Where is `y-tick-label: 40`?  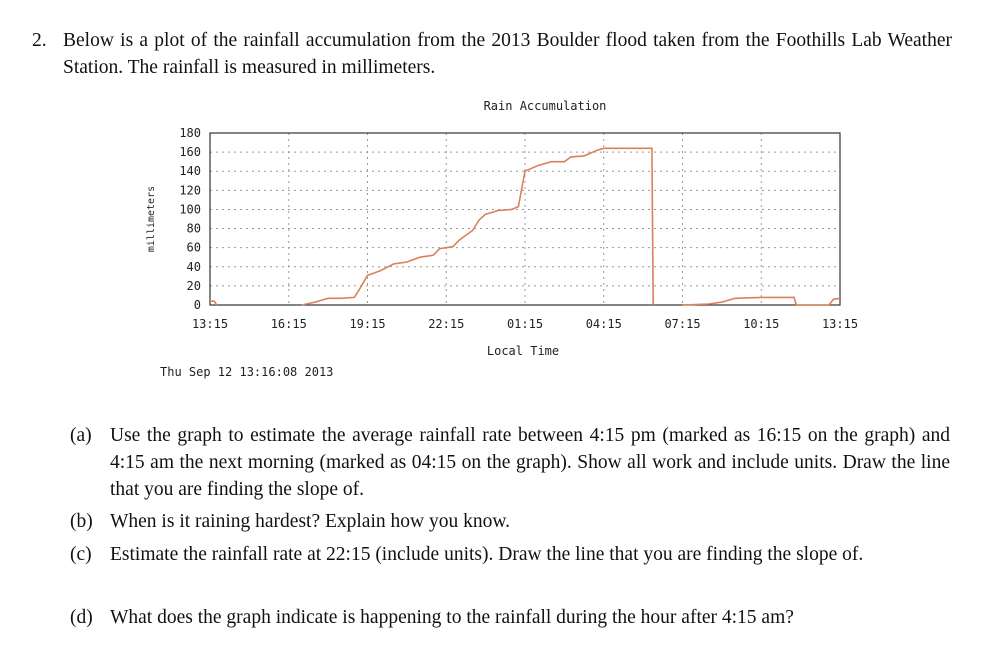
y-tick-label: 40 is located at coordinates (194, 267).